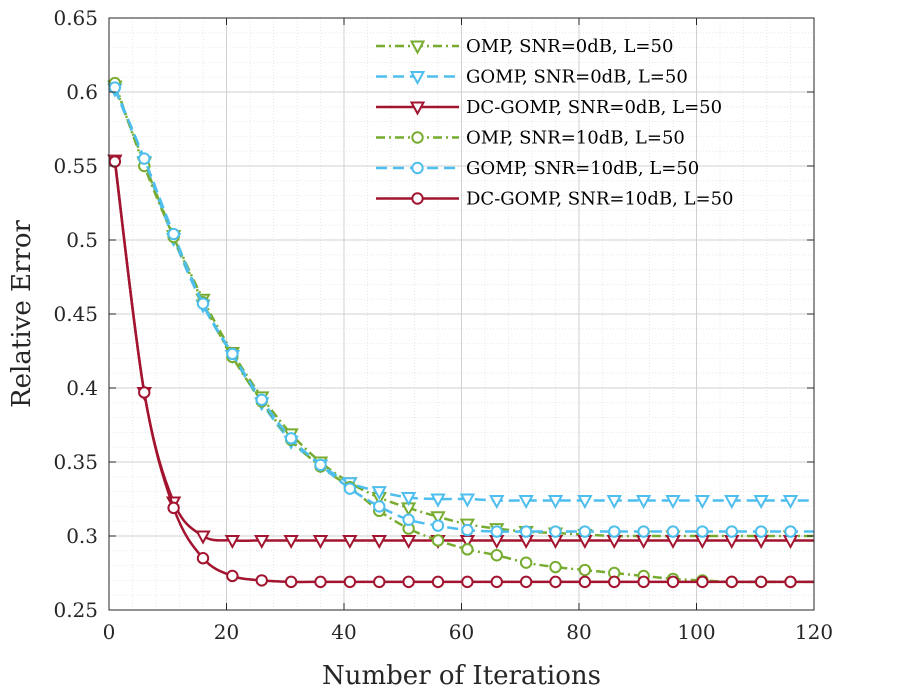 Image resolution: width=897 pixels, height=694 pixels. I want to click on legend-item-5: DC-GOMP, SNR=10dB, L=50, so click(555, 199).